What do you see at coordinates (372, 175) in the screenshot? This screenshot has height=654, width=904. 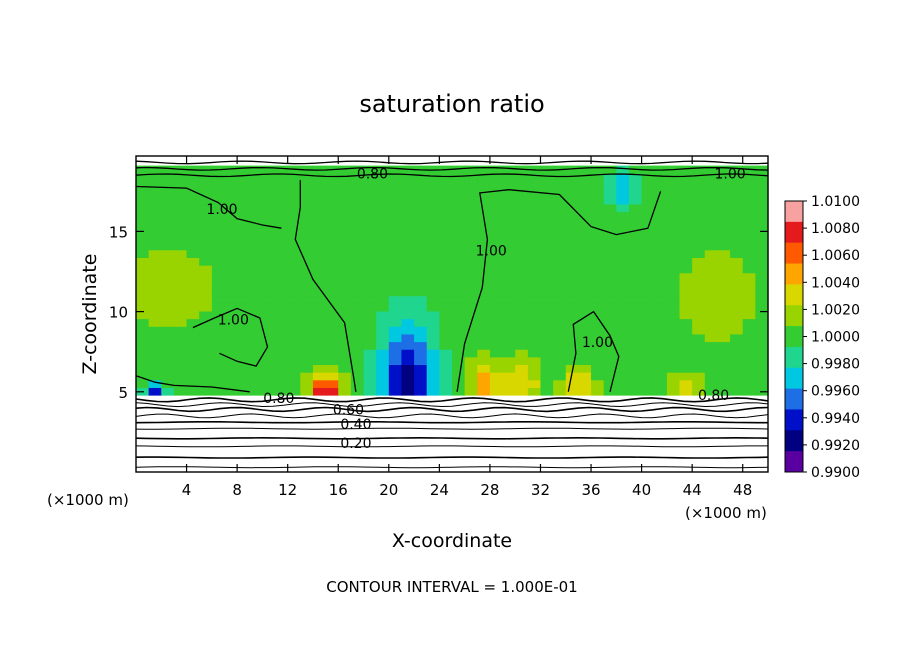 I see `contour-label: 0.80` at bounding box center [372, 175].